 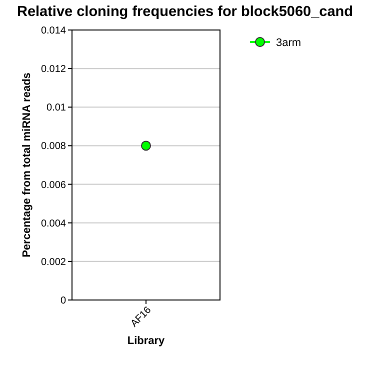 I want to click on y-tick-label: 0.014, so click(x=53, y=31).